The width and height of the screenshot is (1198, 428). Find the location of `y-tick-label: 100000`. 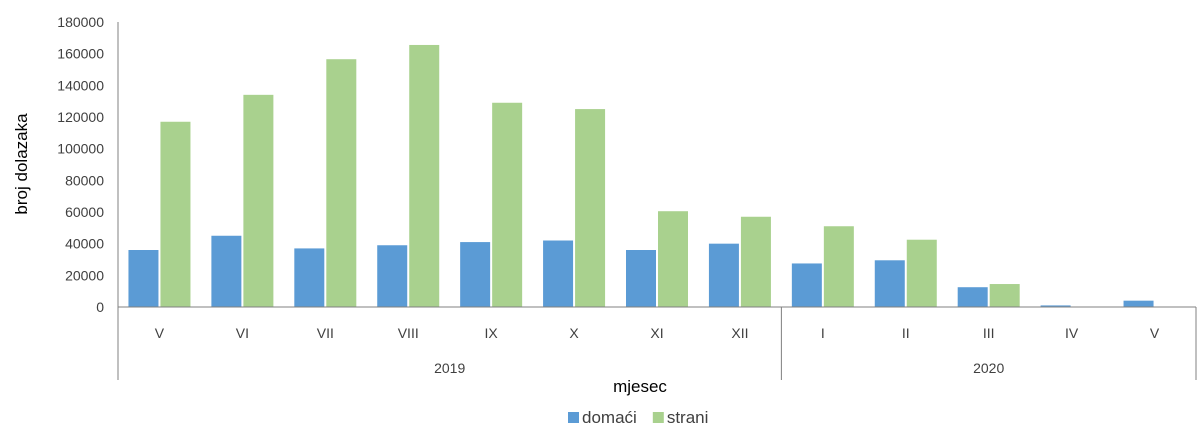

y-tick-label: 100000 is located at coordinates (80, 149).